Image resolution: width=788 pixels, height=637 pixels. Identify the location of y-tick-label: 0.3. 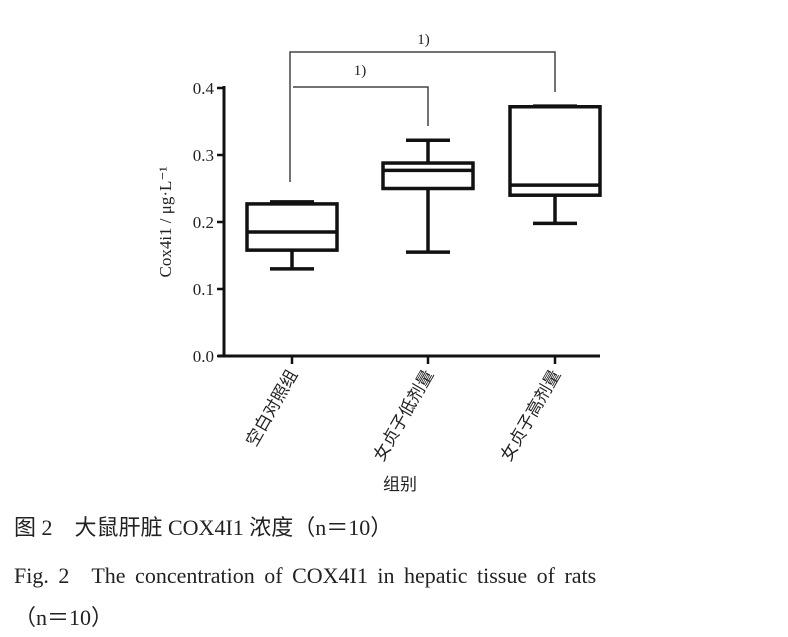
(203, 155).